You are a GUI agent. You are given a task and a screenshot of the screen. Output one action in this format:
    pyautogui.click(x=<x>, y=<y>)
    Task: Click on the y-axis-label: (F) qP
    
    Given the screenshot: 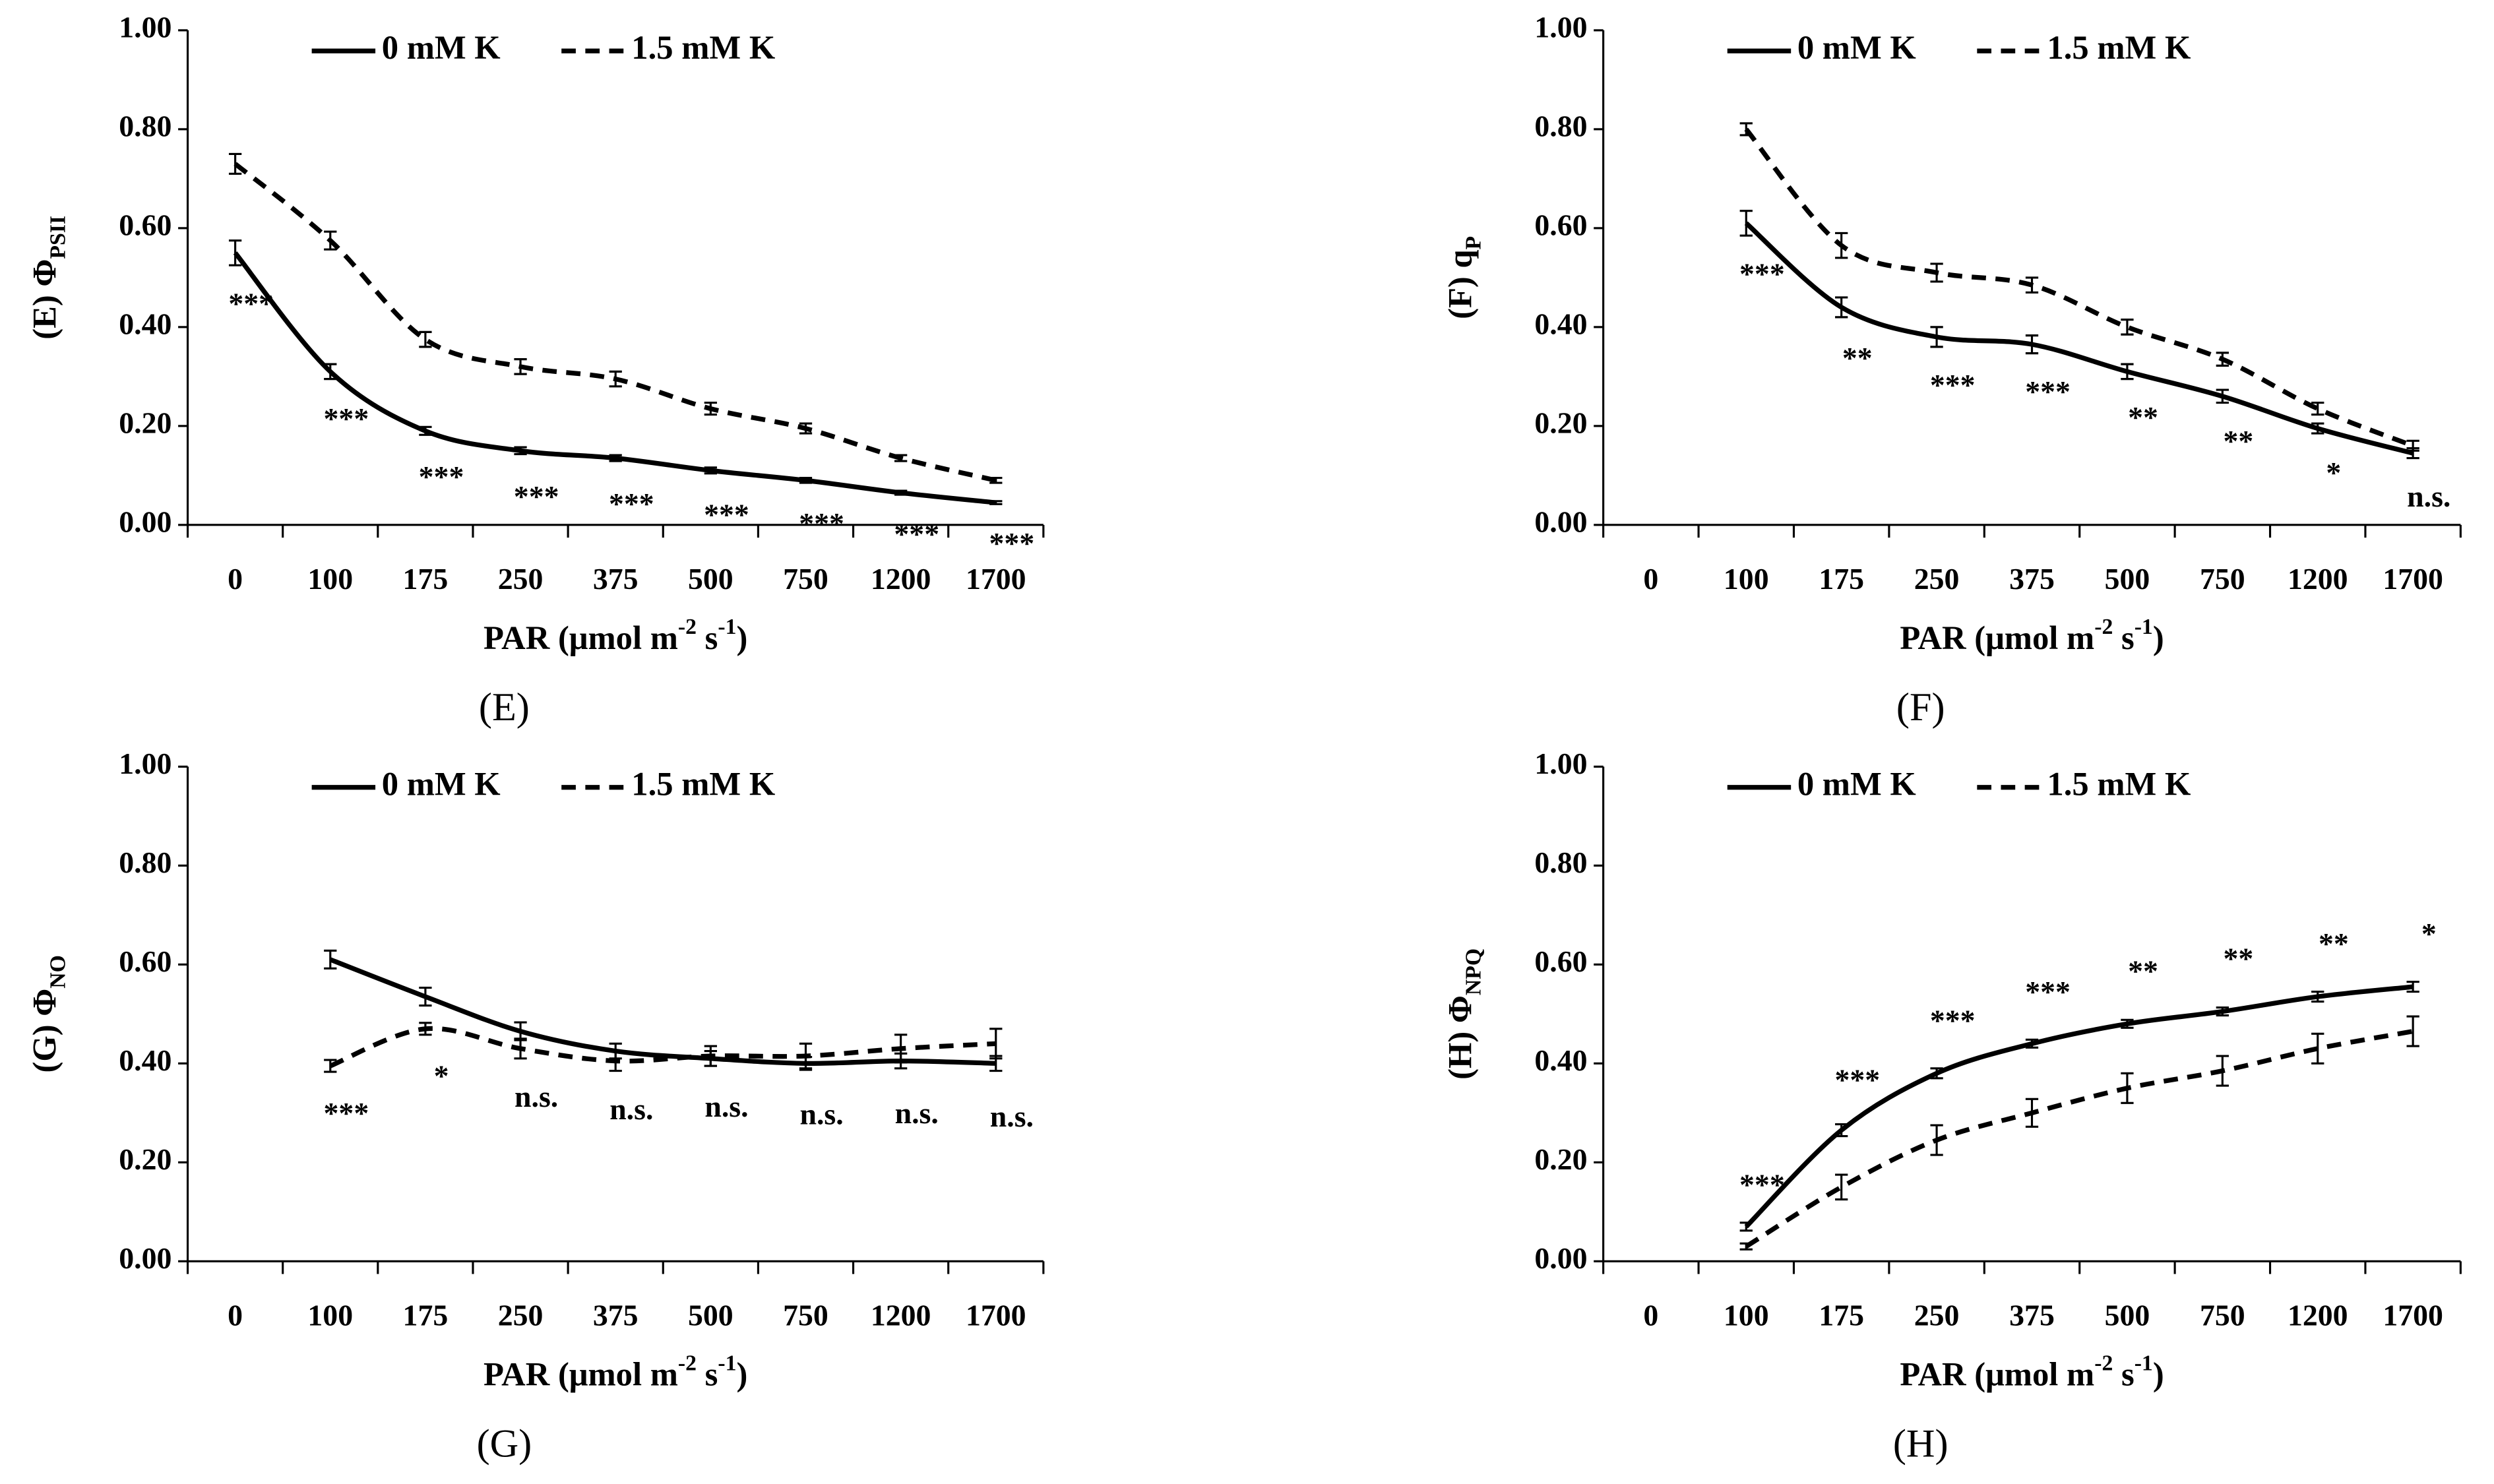 What is the action you would take?
    pyautogui.click(x=1463, y=278)
    